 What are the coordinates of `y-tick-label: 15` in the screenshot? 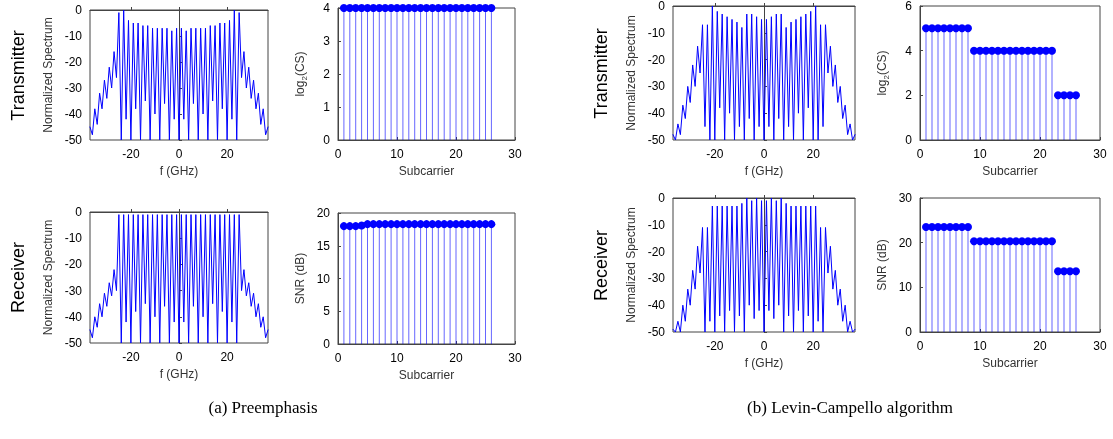 It's located at (323, 245).